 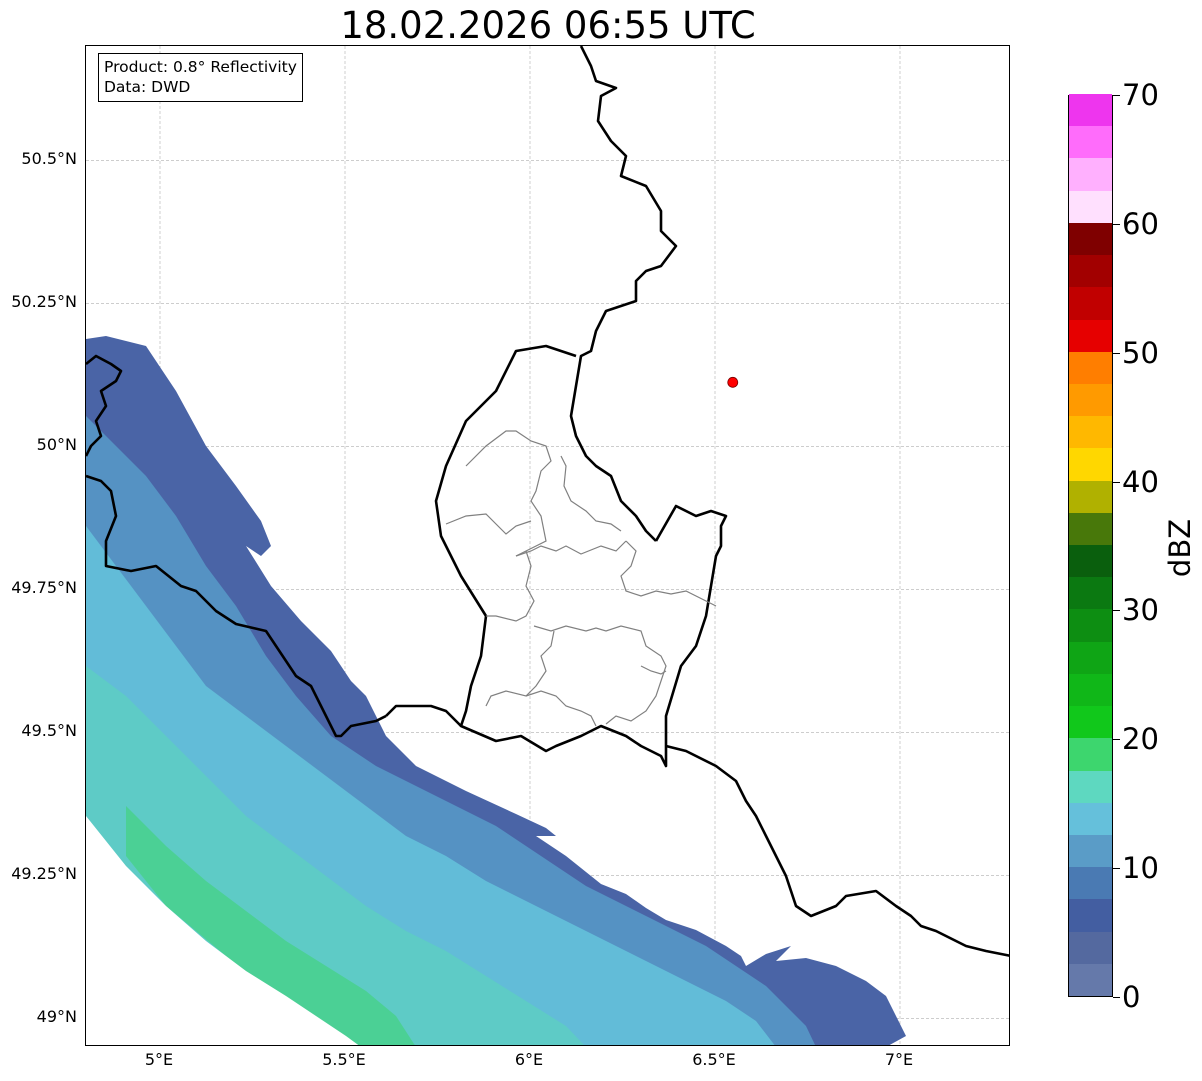 What do you see at coordinates (236, 606) in the screenshot?
I see `border-france-belgium` at bounding box center [236, 606].